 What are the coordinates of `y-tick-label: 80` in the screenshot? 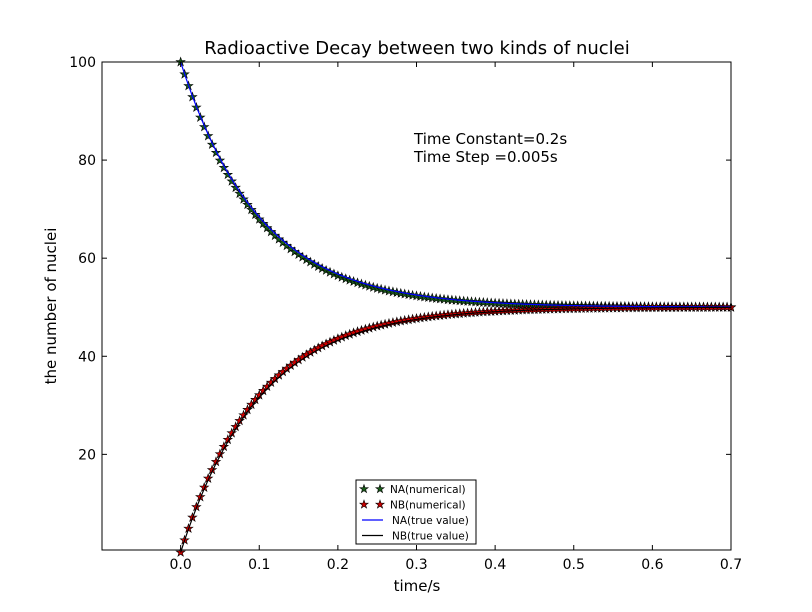 It's located at (87, 161).